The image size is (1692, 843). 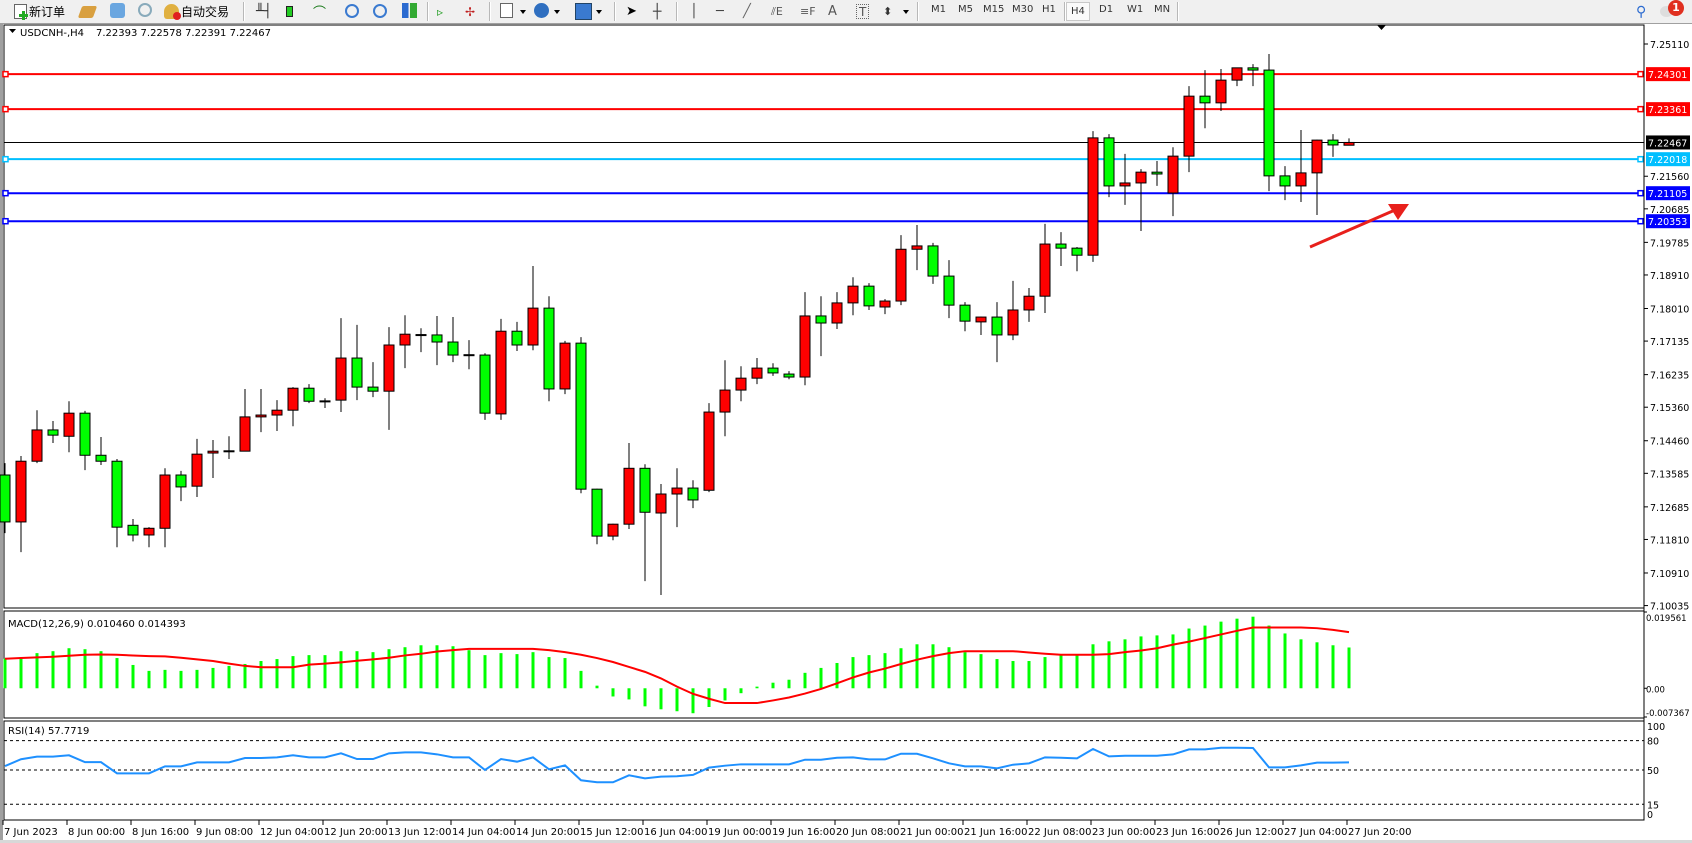 What do you see at coordinates (777, 11) in the screenshot?
I see `equidistant-channel-icon: ⫽E` at bounding box center [777, 11].